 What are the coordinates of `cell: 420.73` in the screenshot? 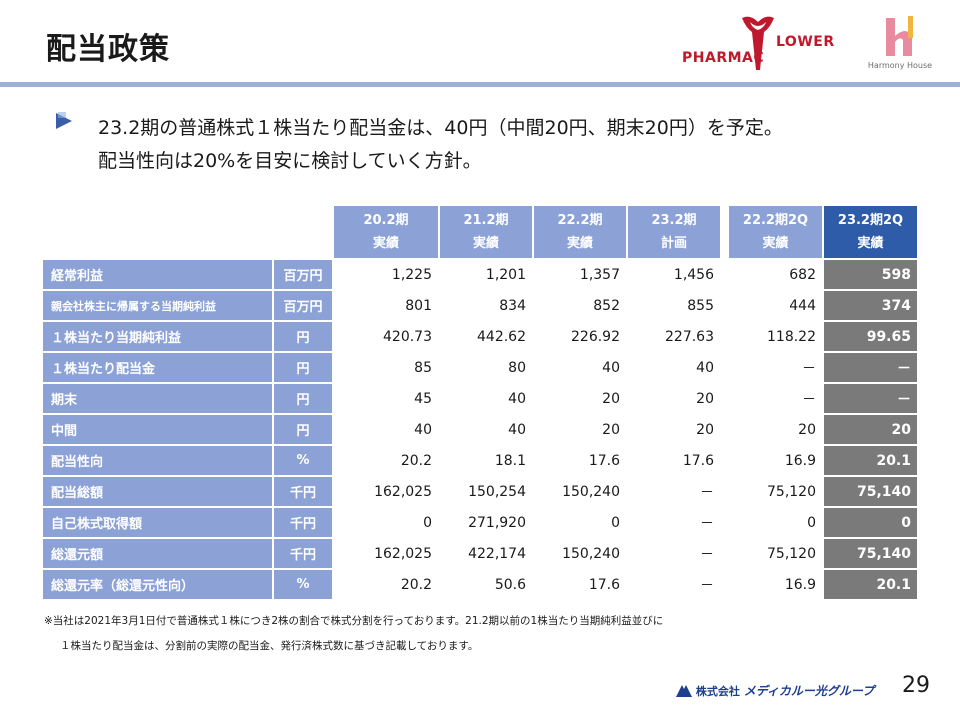 It's located at (407, 336).